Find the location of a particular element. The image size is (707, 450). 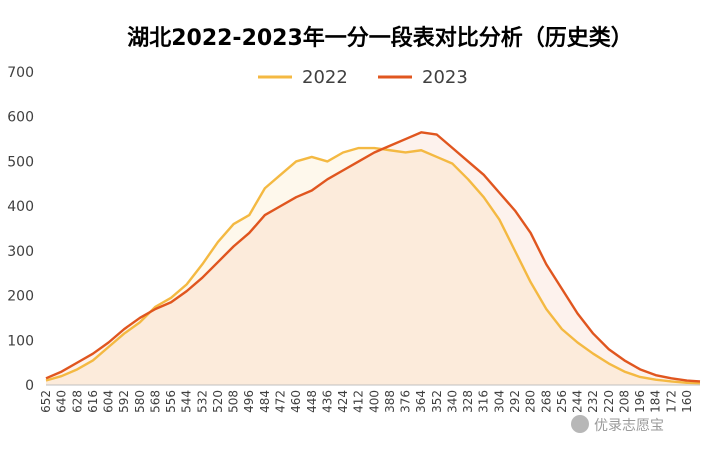

x-tick-label: 472 is located at coordinates (281, 401).